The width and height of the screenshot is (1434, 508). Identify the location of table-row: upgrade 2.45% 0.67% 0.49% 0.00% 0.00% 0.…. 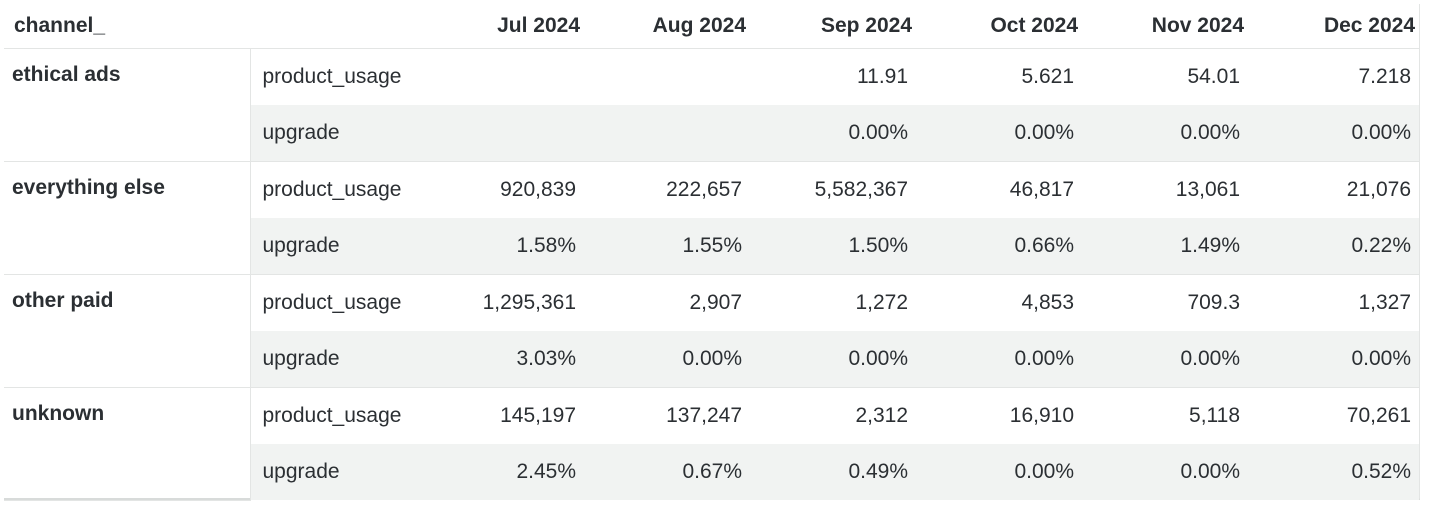
(712, 472).